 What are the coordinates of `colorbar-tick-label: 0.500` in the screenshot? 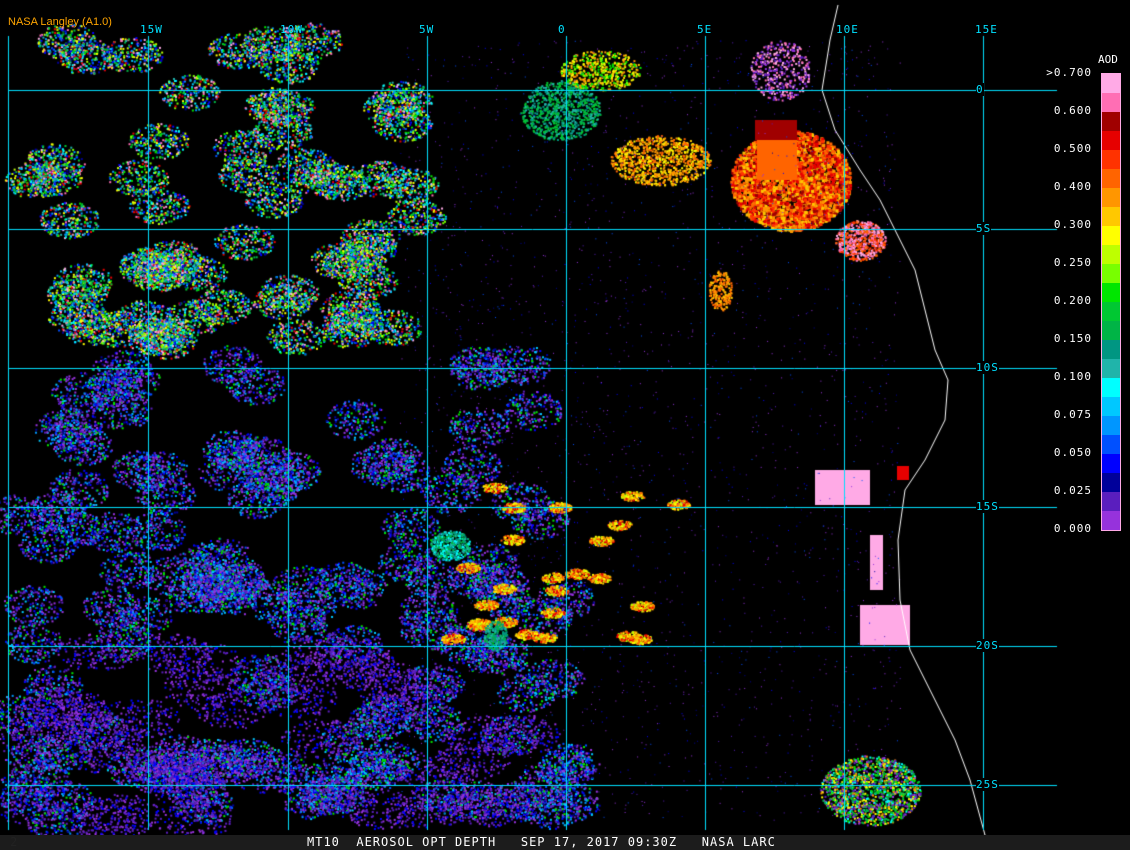 It's located at (1072, 148).